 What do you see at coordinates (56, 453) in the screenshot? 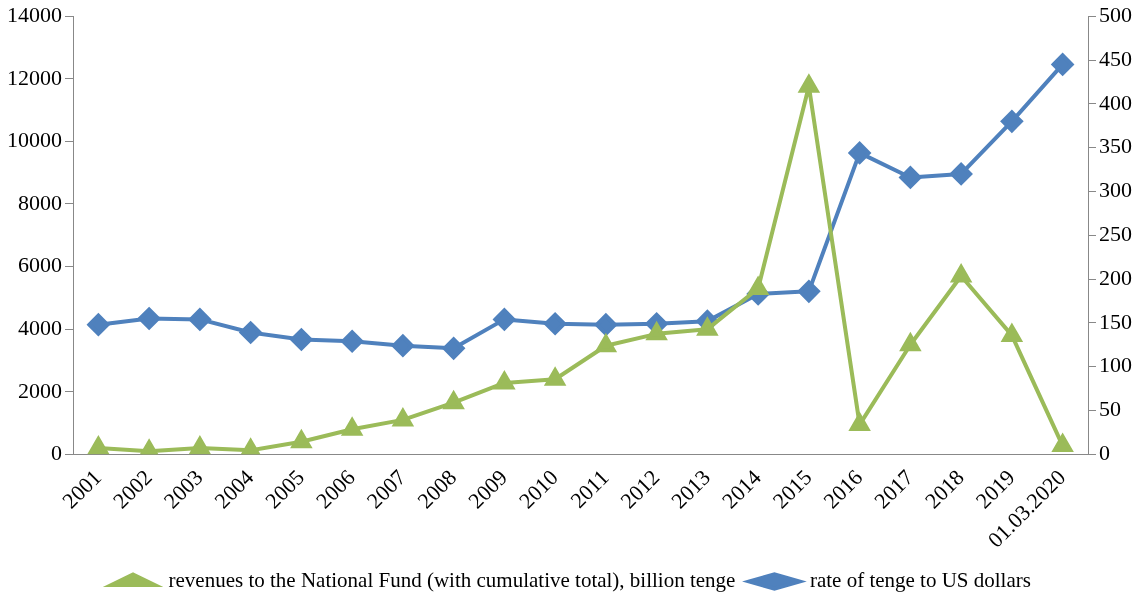
I see `y-tick-label: 0` at bounding box center [56, 453].